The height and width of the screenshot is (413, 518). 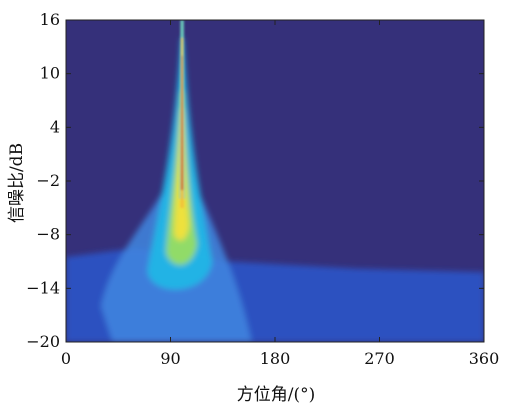 I want to click on y-tick-label: −2, so click(x=48, y=180).